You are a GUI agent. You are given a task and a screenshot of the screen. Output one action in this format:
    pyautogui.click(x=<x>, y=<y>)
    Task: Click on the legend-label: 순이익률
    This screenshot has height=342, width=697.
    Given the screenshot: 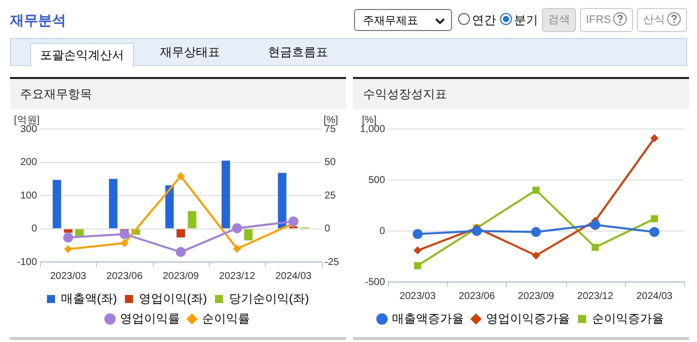 What is the action you would take?
    pyautogui.click(x=226, y=318)
    